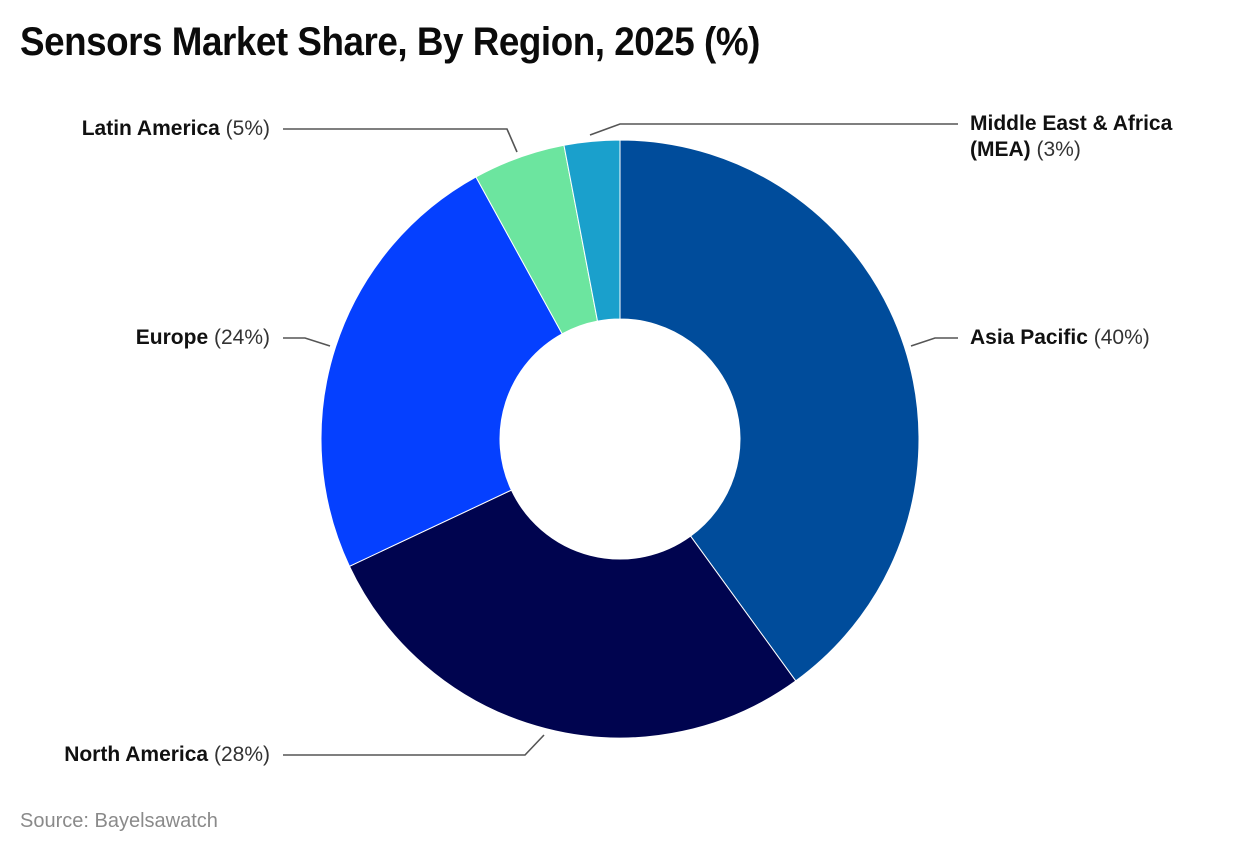 The width and height of the screenshot is (1240, 856). What do you see at coordinates (572, 614) in the screenshot?
I see `slice-north-america` at bounding box center [572, 614].